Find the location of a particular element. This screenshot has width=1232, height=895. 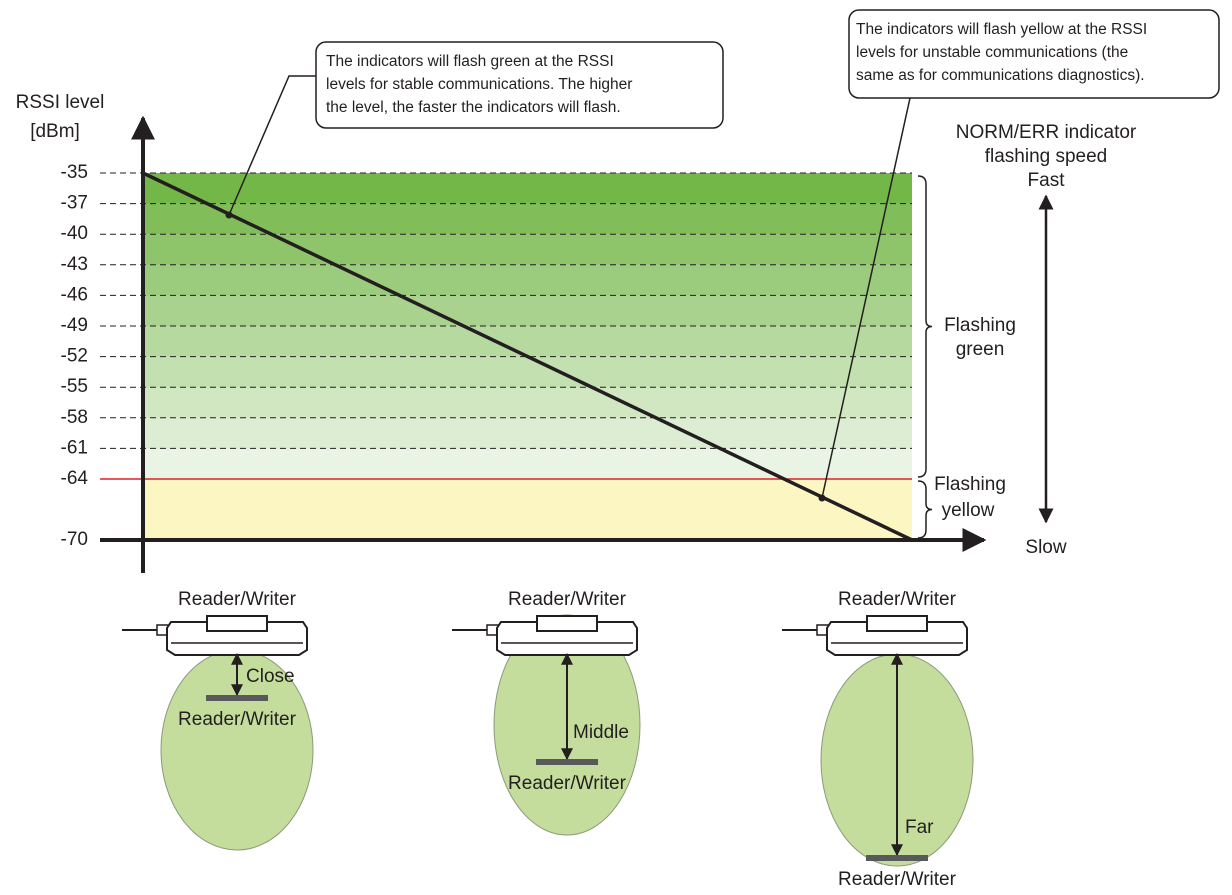

callout-text: levels for unstable communications (the is located at coordinates (992, 52).